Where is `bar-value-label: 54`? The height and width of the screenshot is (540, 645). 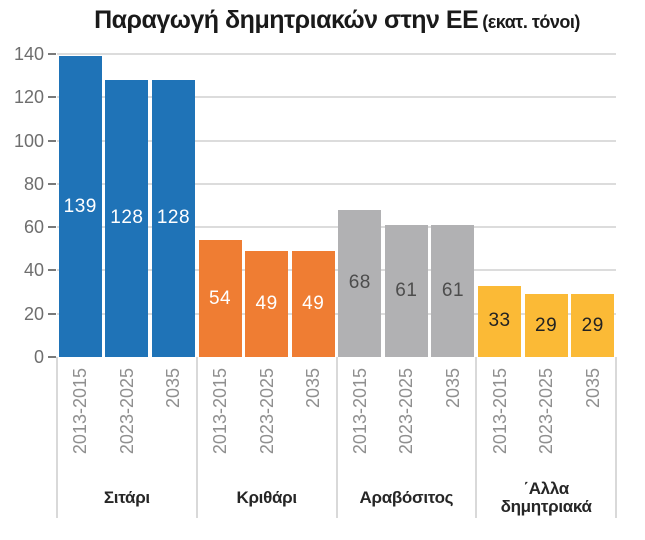 bar-value-label: 54 is located at coordinates (220, 298).